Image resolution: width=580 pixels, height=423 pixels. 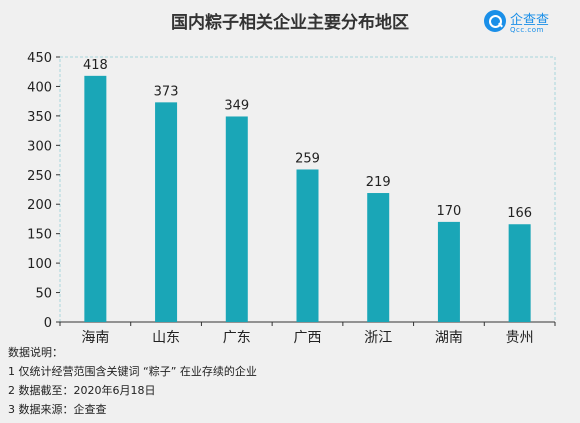 I want to click on note-line: 1 仅统计经营范围含关键词 “粽子” 在业存续的企业, so click(x=132, y=371).